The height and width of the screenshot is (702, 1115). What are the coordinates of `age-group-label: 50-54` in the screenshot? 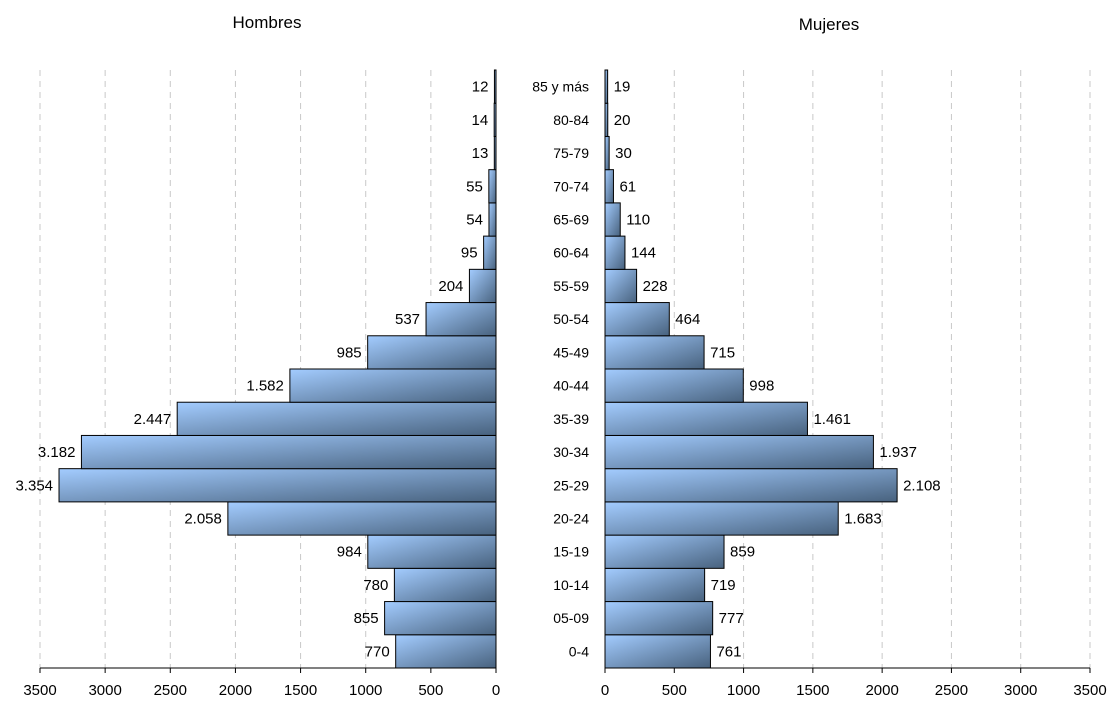 It's located at (571, 319).